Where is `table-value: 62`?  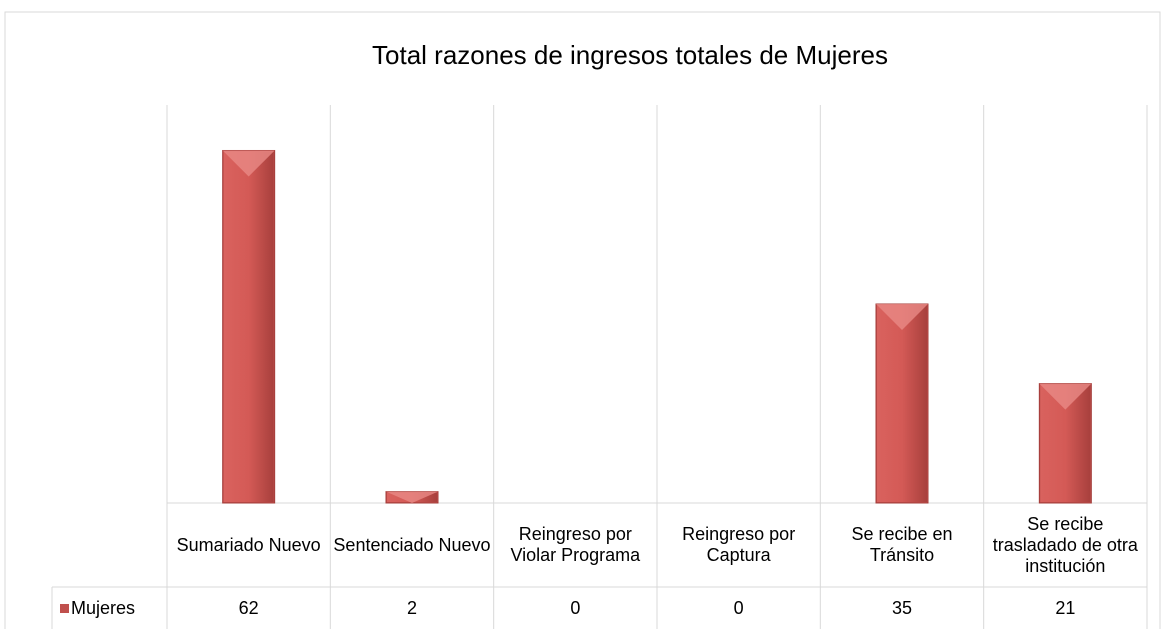
table-value: 62 is located at coordinates (249, 608).